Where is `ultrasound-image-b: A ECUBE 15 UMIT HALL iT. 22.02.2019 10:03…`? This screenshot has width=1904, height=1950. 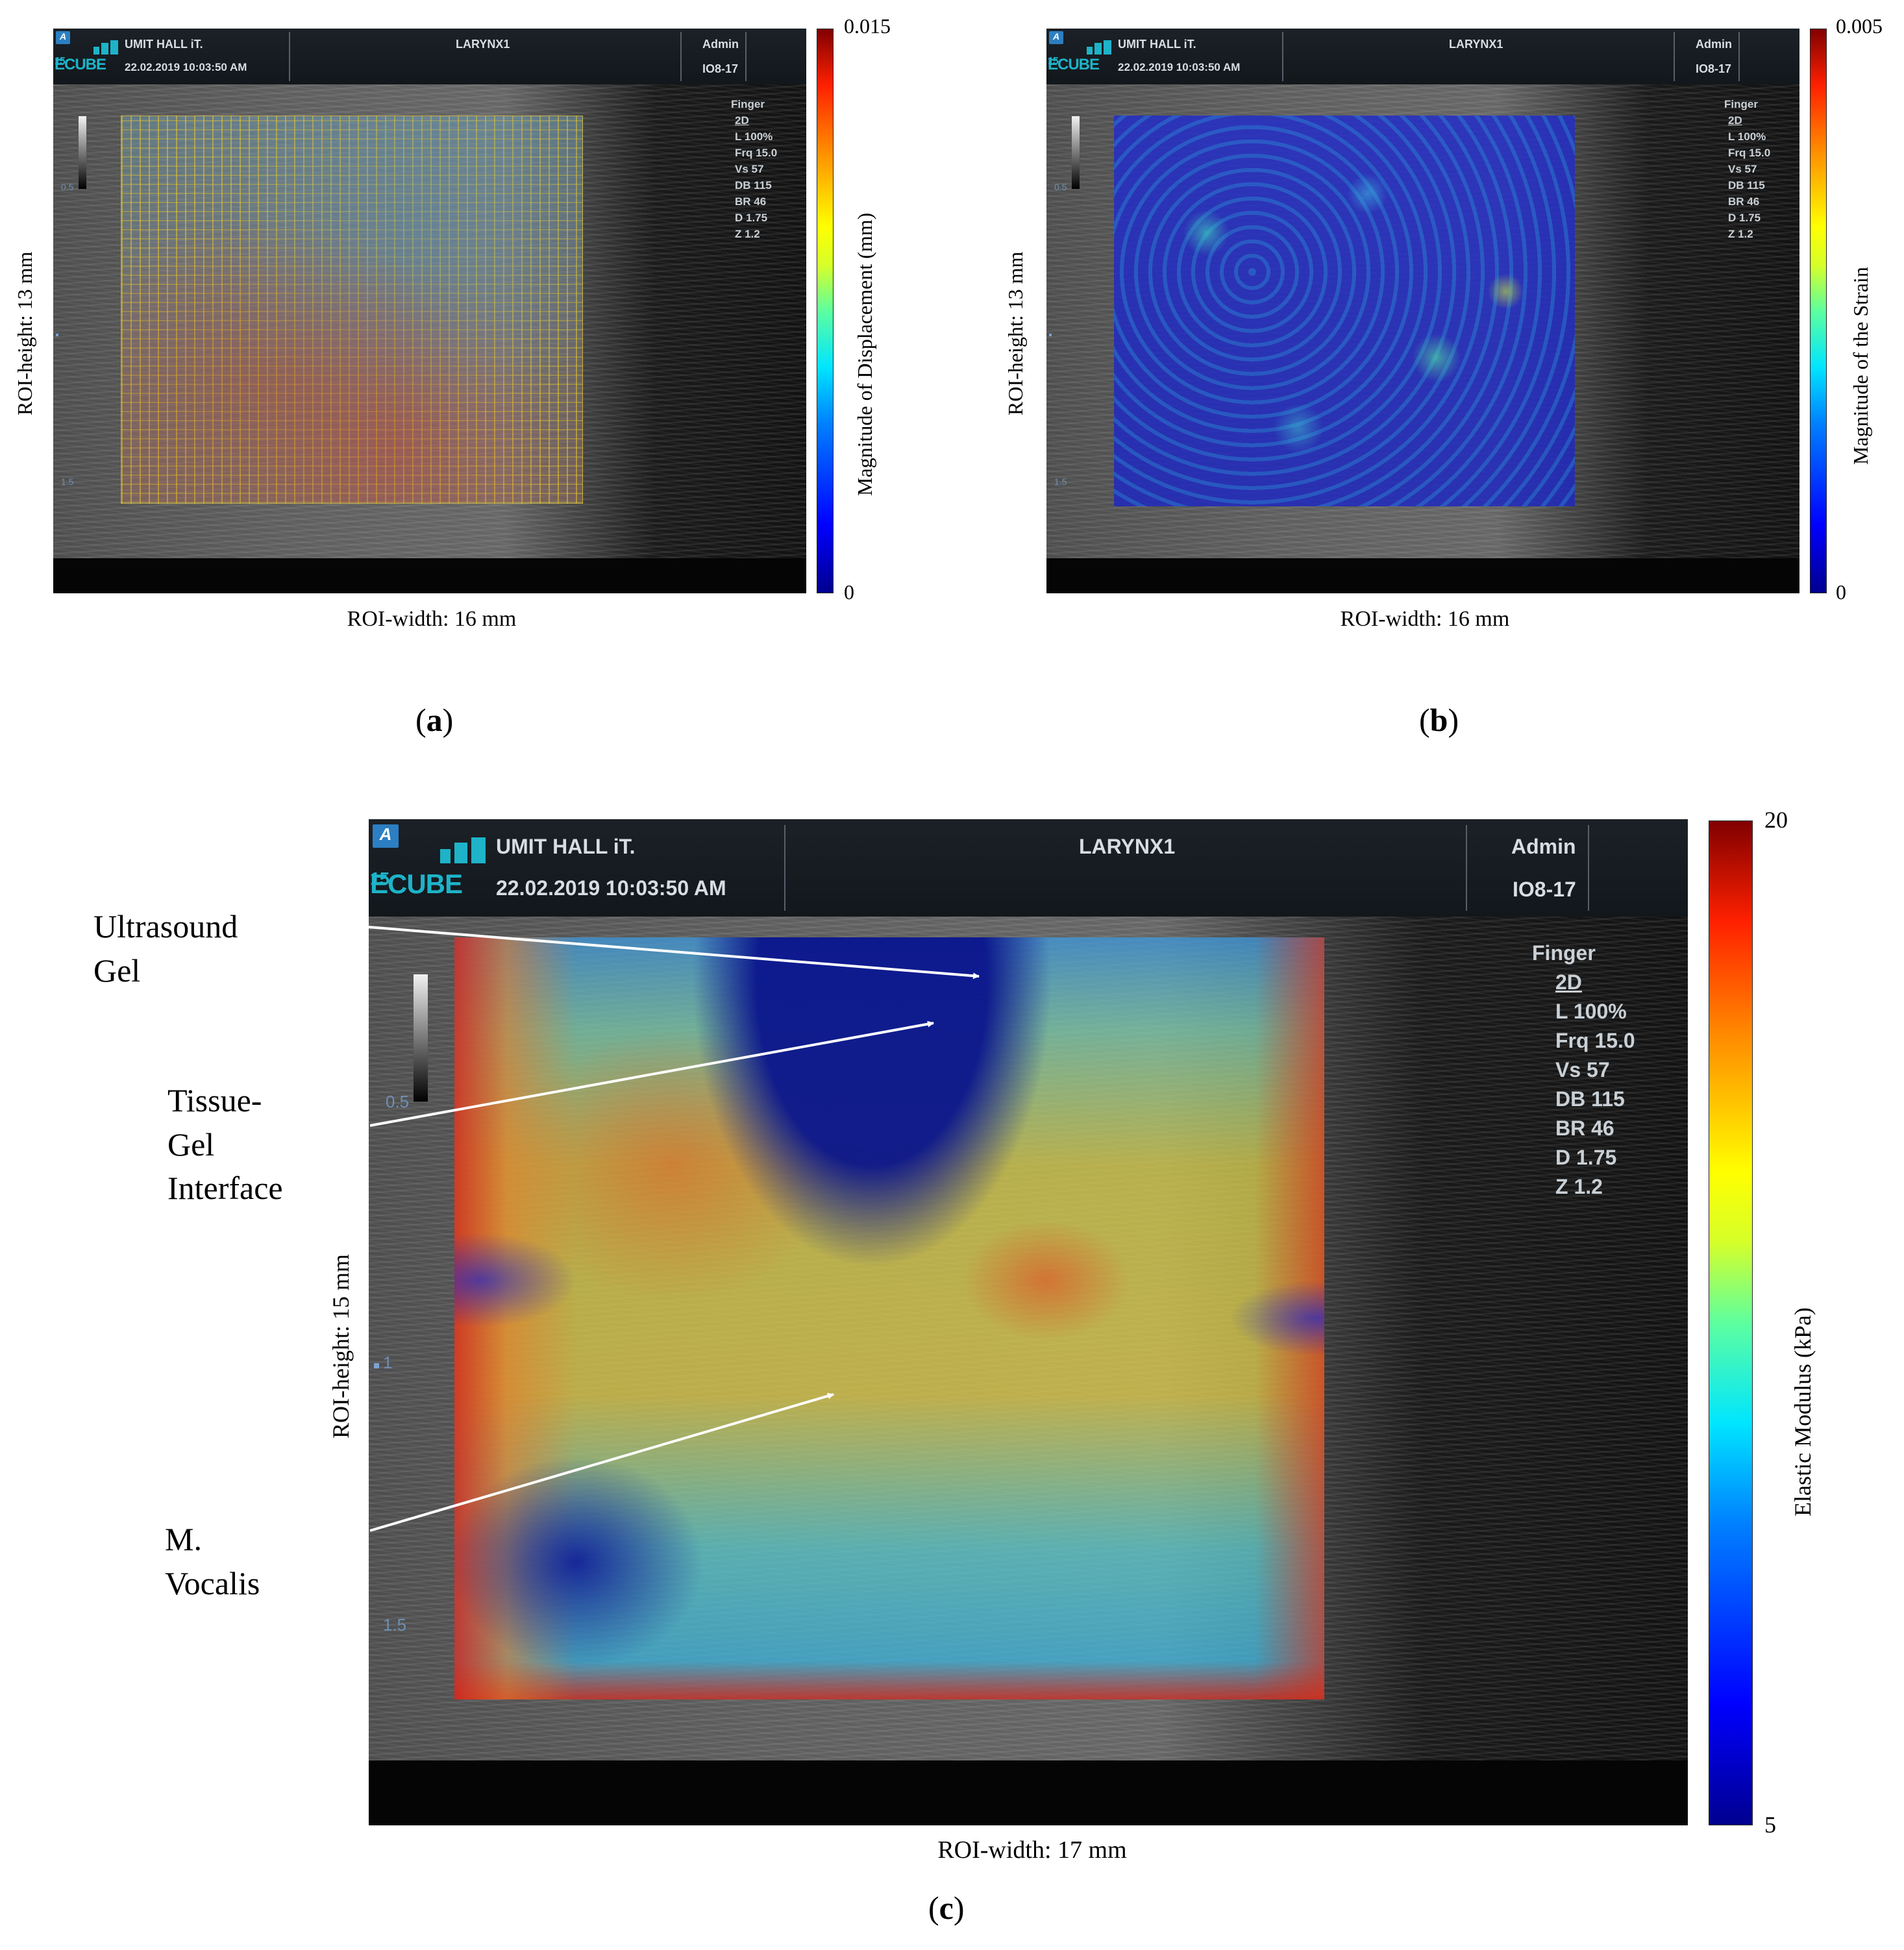 ultrasound-image-b: A ECUBE 15 UMIT HALL iT. 22.02.2019 10:03… is located at coordinates (1422, 311).